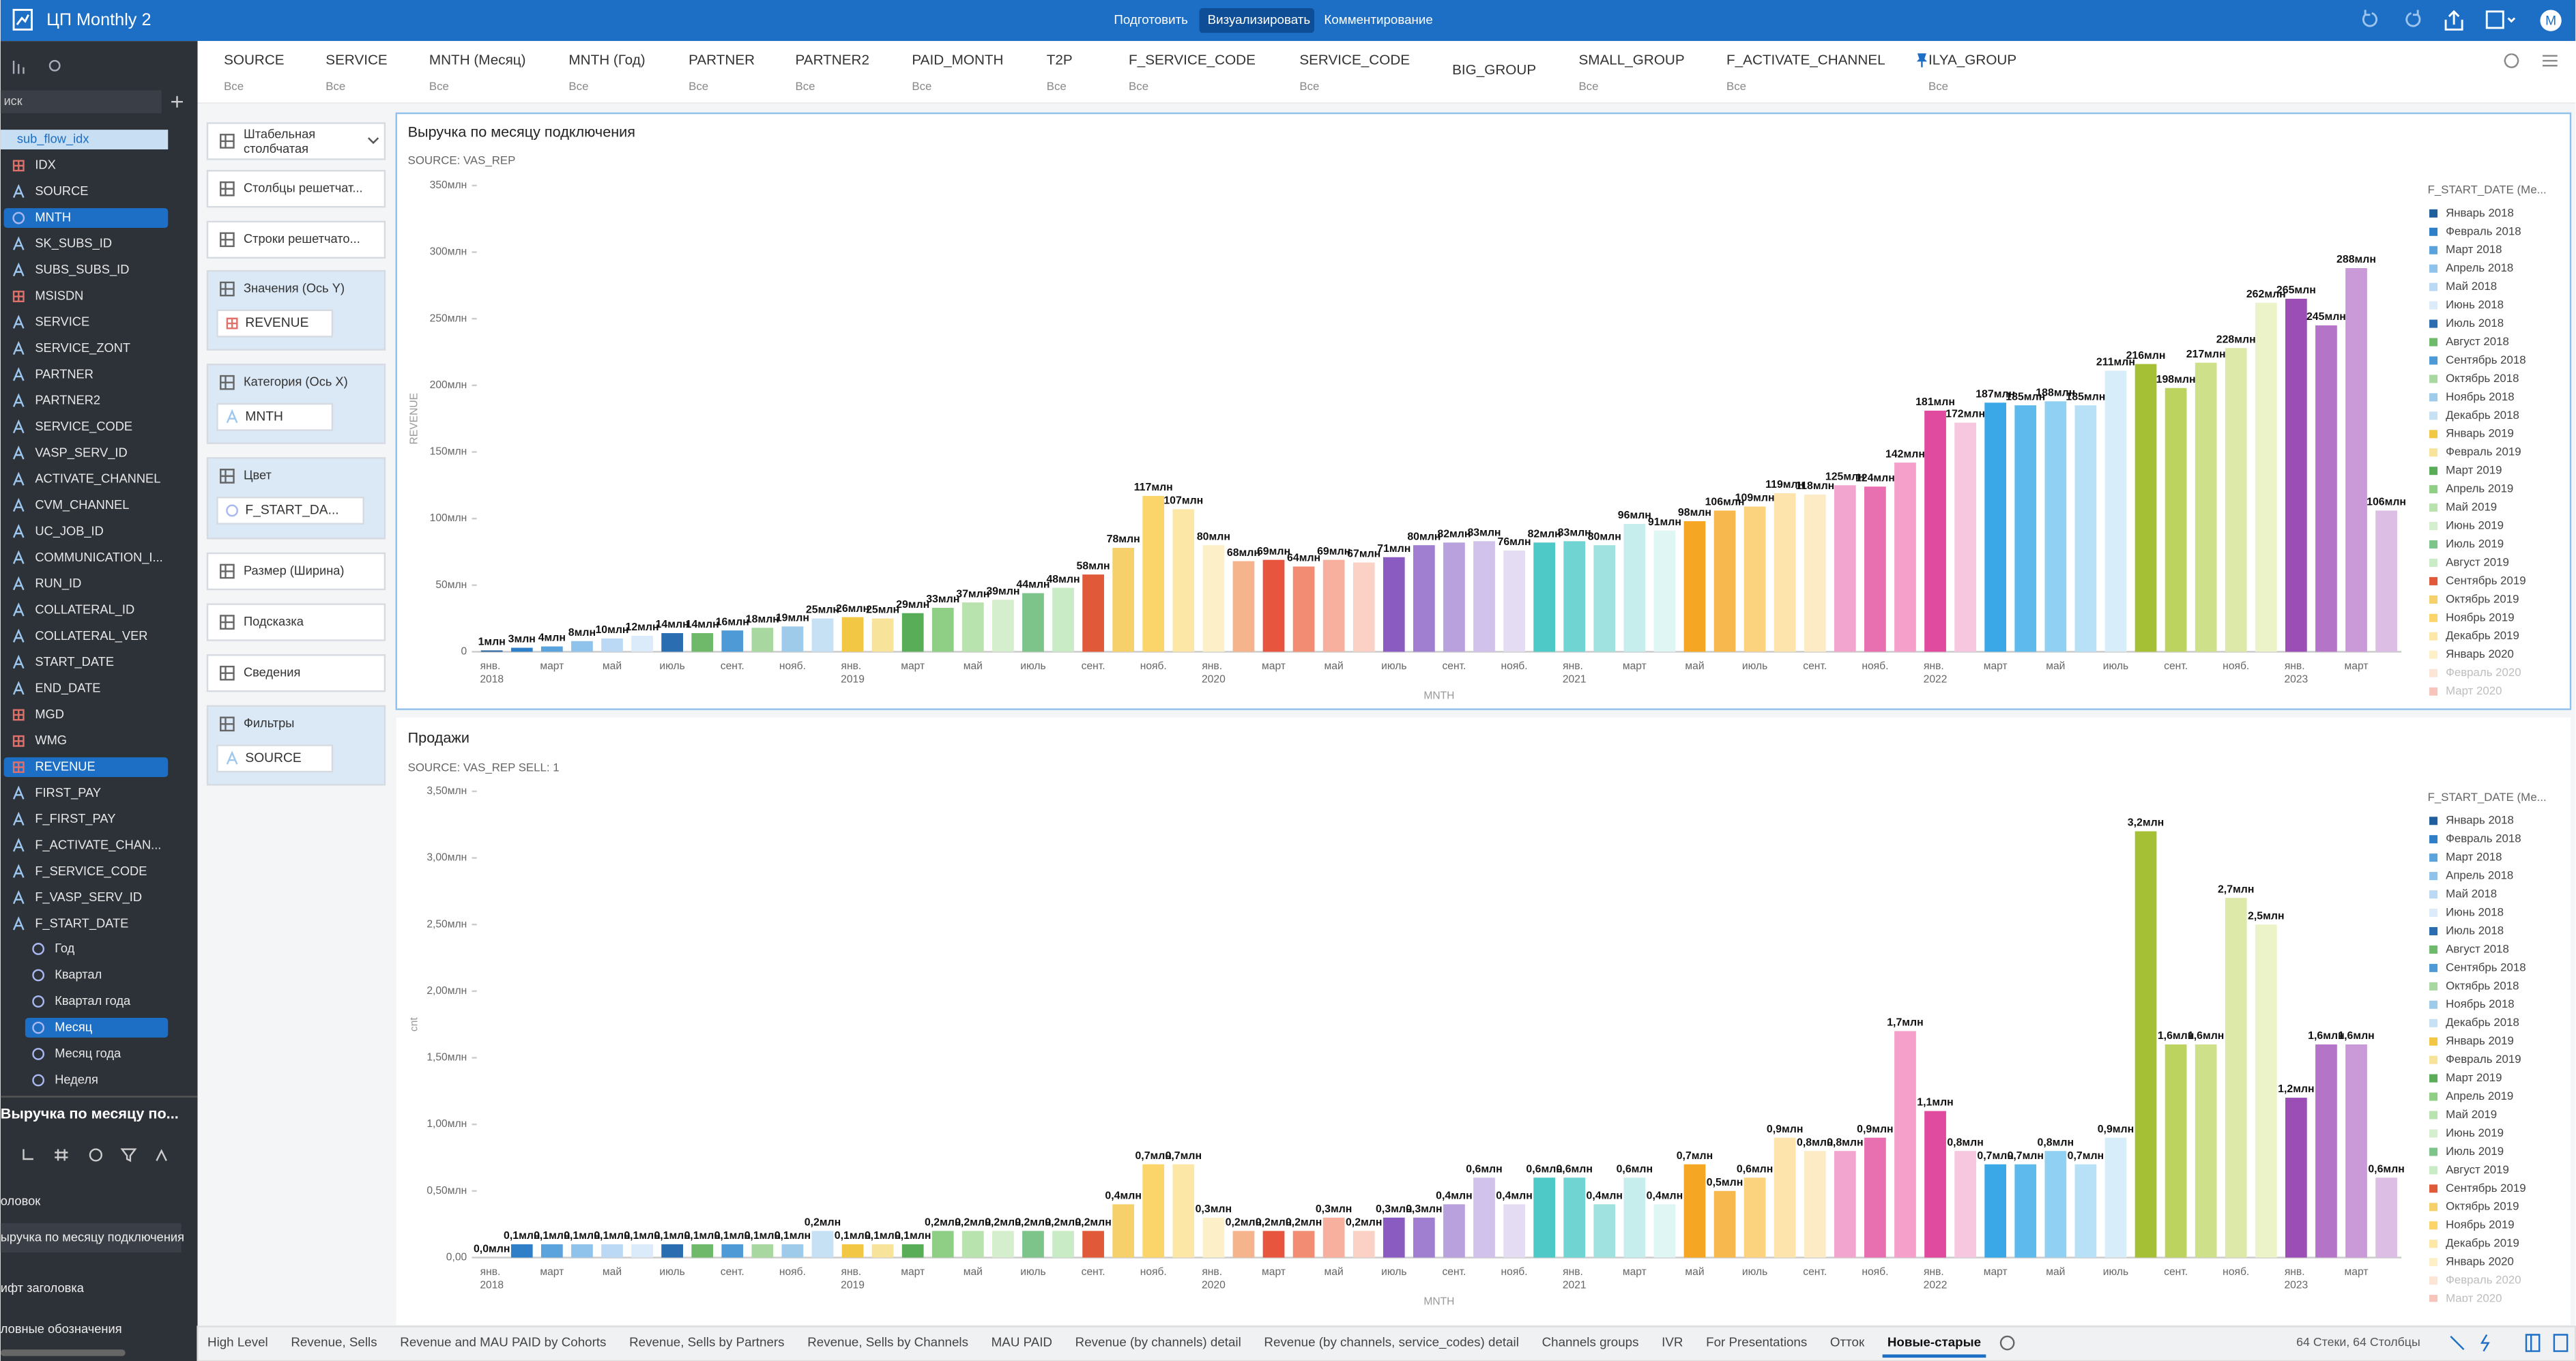 The width and height of the screenshot is (2576, 1361). I want to click on mode-button: Подготовить, so click(1151, 19).